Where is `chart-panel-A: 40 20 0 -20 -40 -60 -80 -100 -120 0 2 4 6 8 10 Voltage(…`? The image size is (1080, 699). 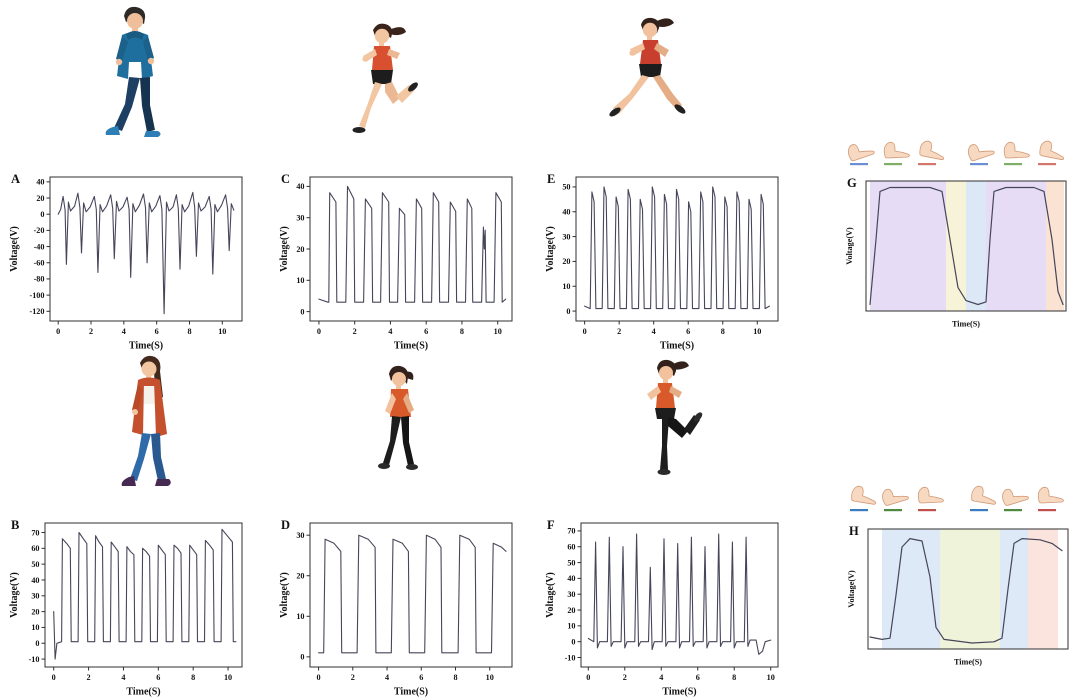
chart-panel-A: 40 20 0 -20 -40 -60 -80 -100 -120 0 2 4 6 8 10 Voltage(… is located at coordinates (129, 260).